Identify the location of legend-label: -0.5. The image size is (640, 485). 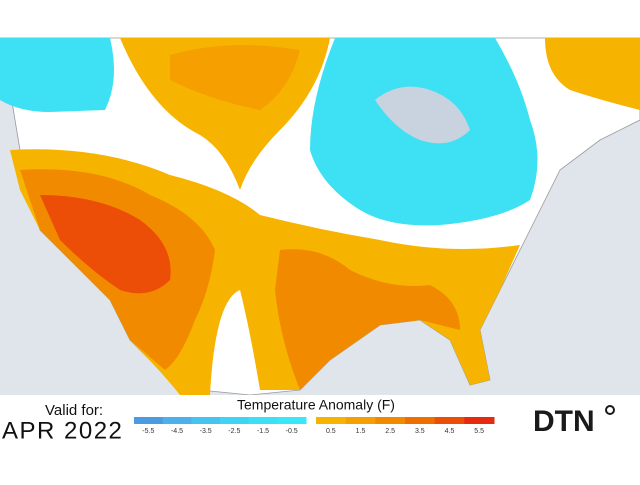
(292, 431).